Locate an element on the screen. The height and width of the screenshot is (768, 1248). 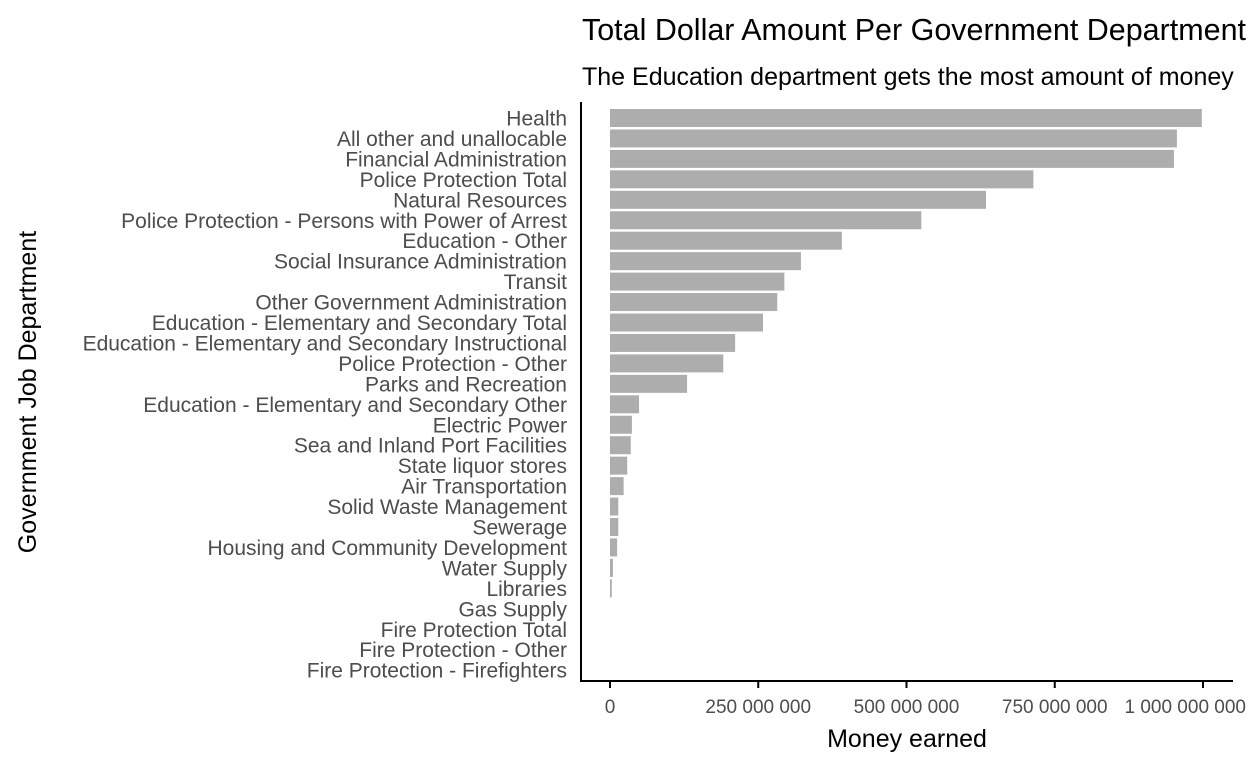
x-tick-label: 0 is located at coordinates (610, 707).